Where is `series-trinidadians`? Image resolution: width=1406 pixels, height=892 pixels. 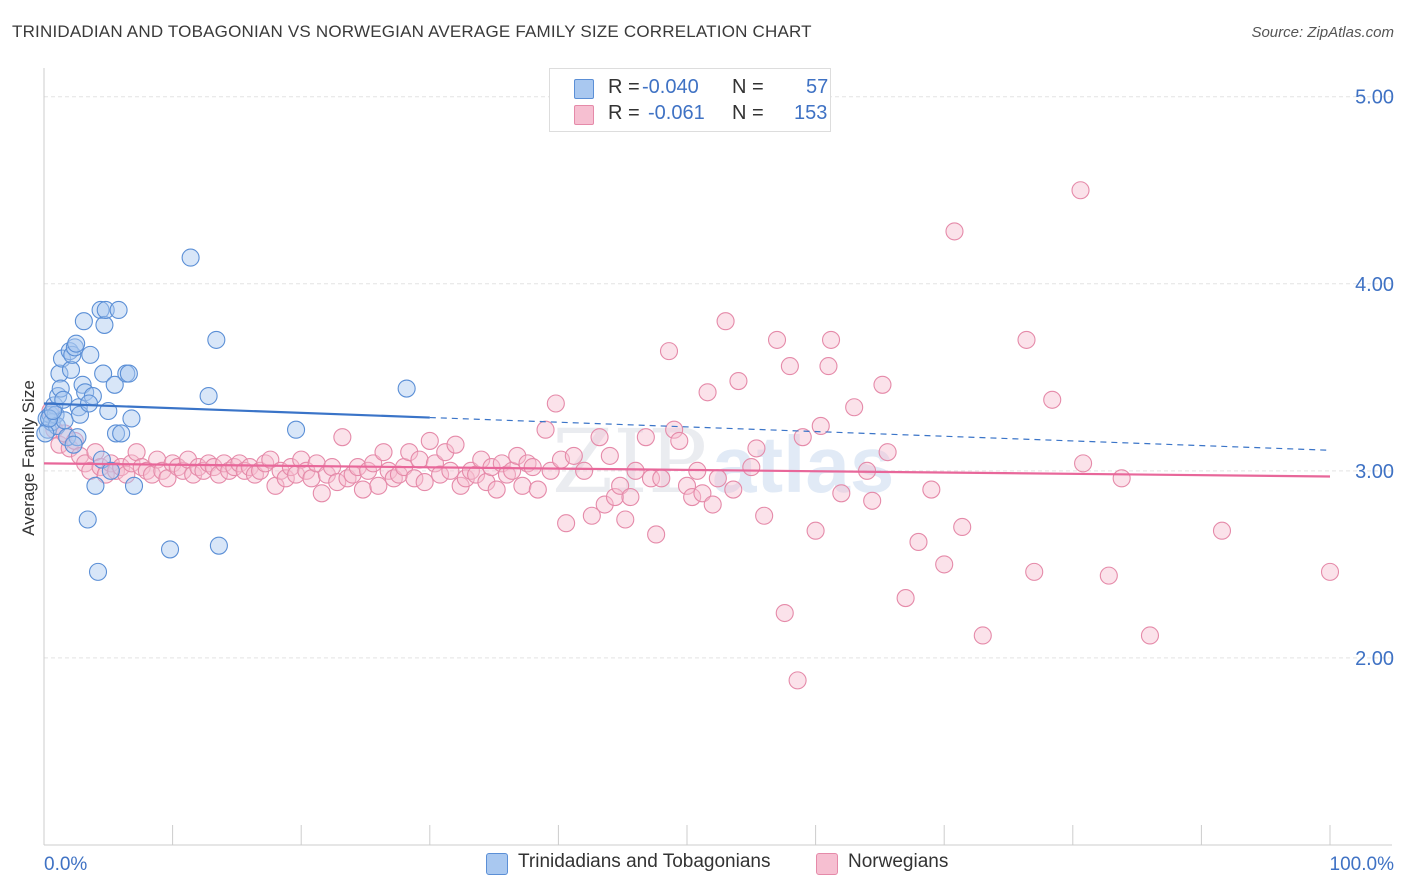
series-trinidadians is located at coordinates (226, 414).